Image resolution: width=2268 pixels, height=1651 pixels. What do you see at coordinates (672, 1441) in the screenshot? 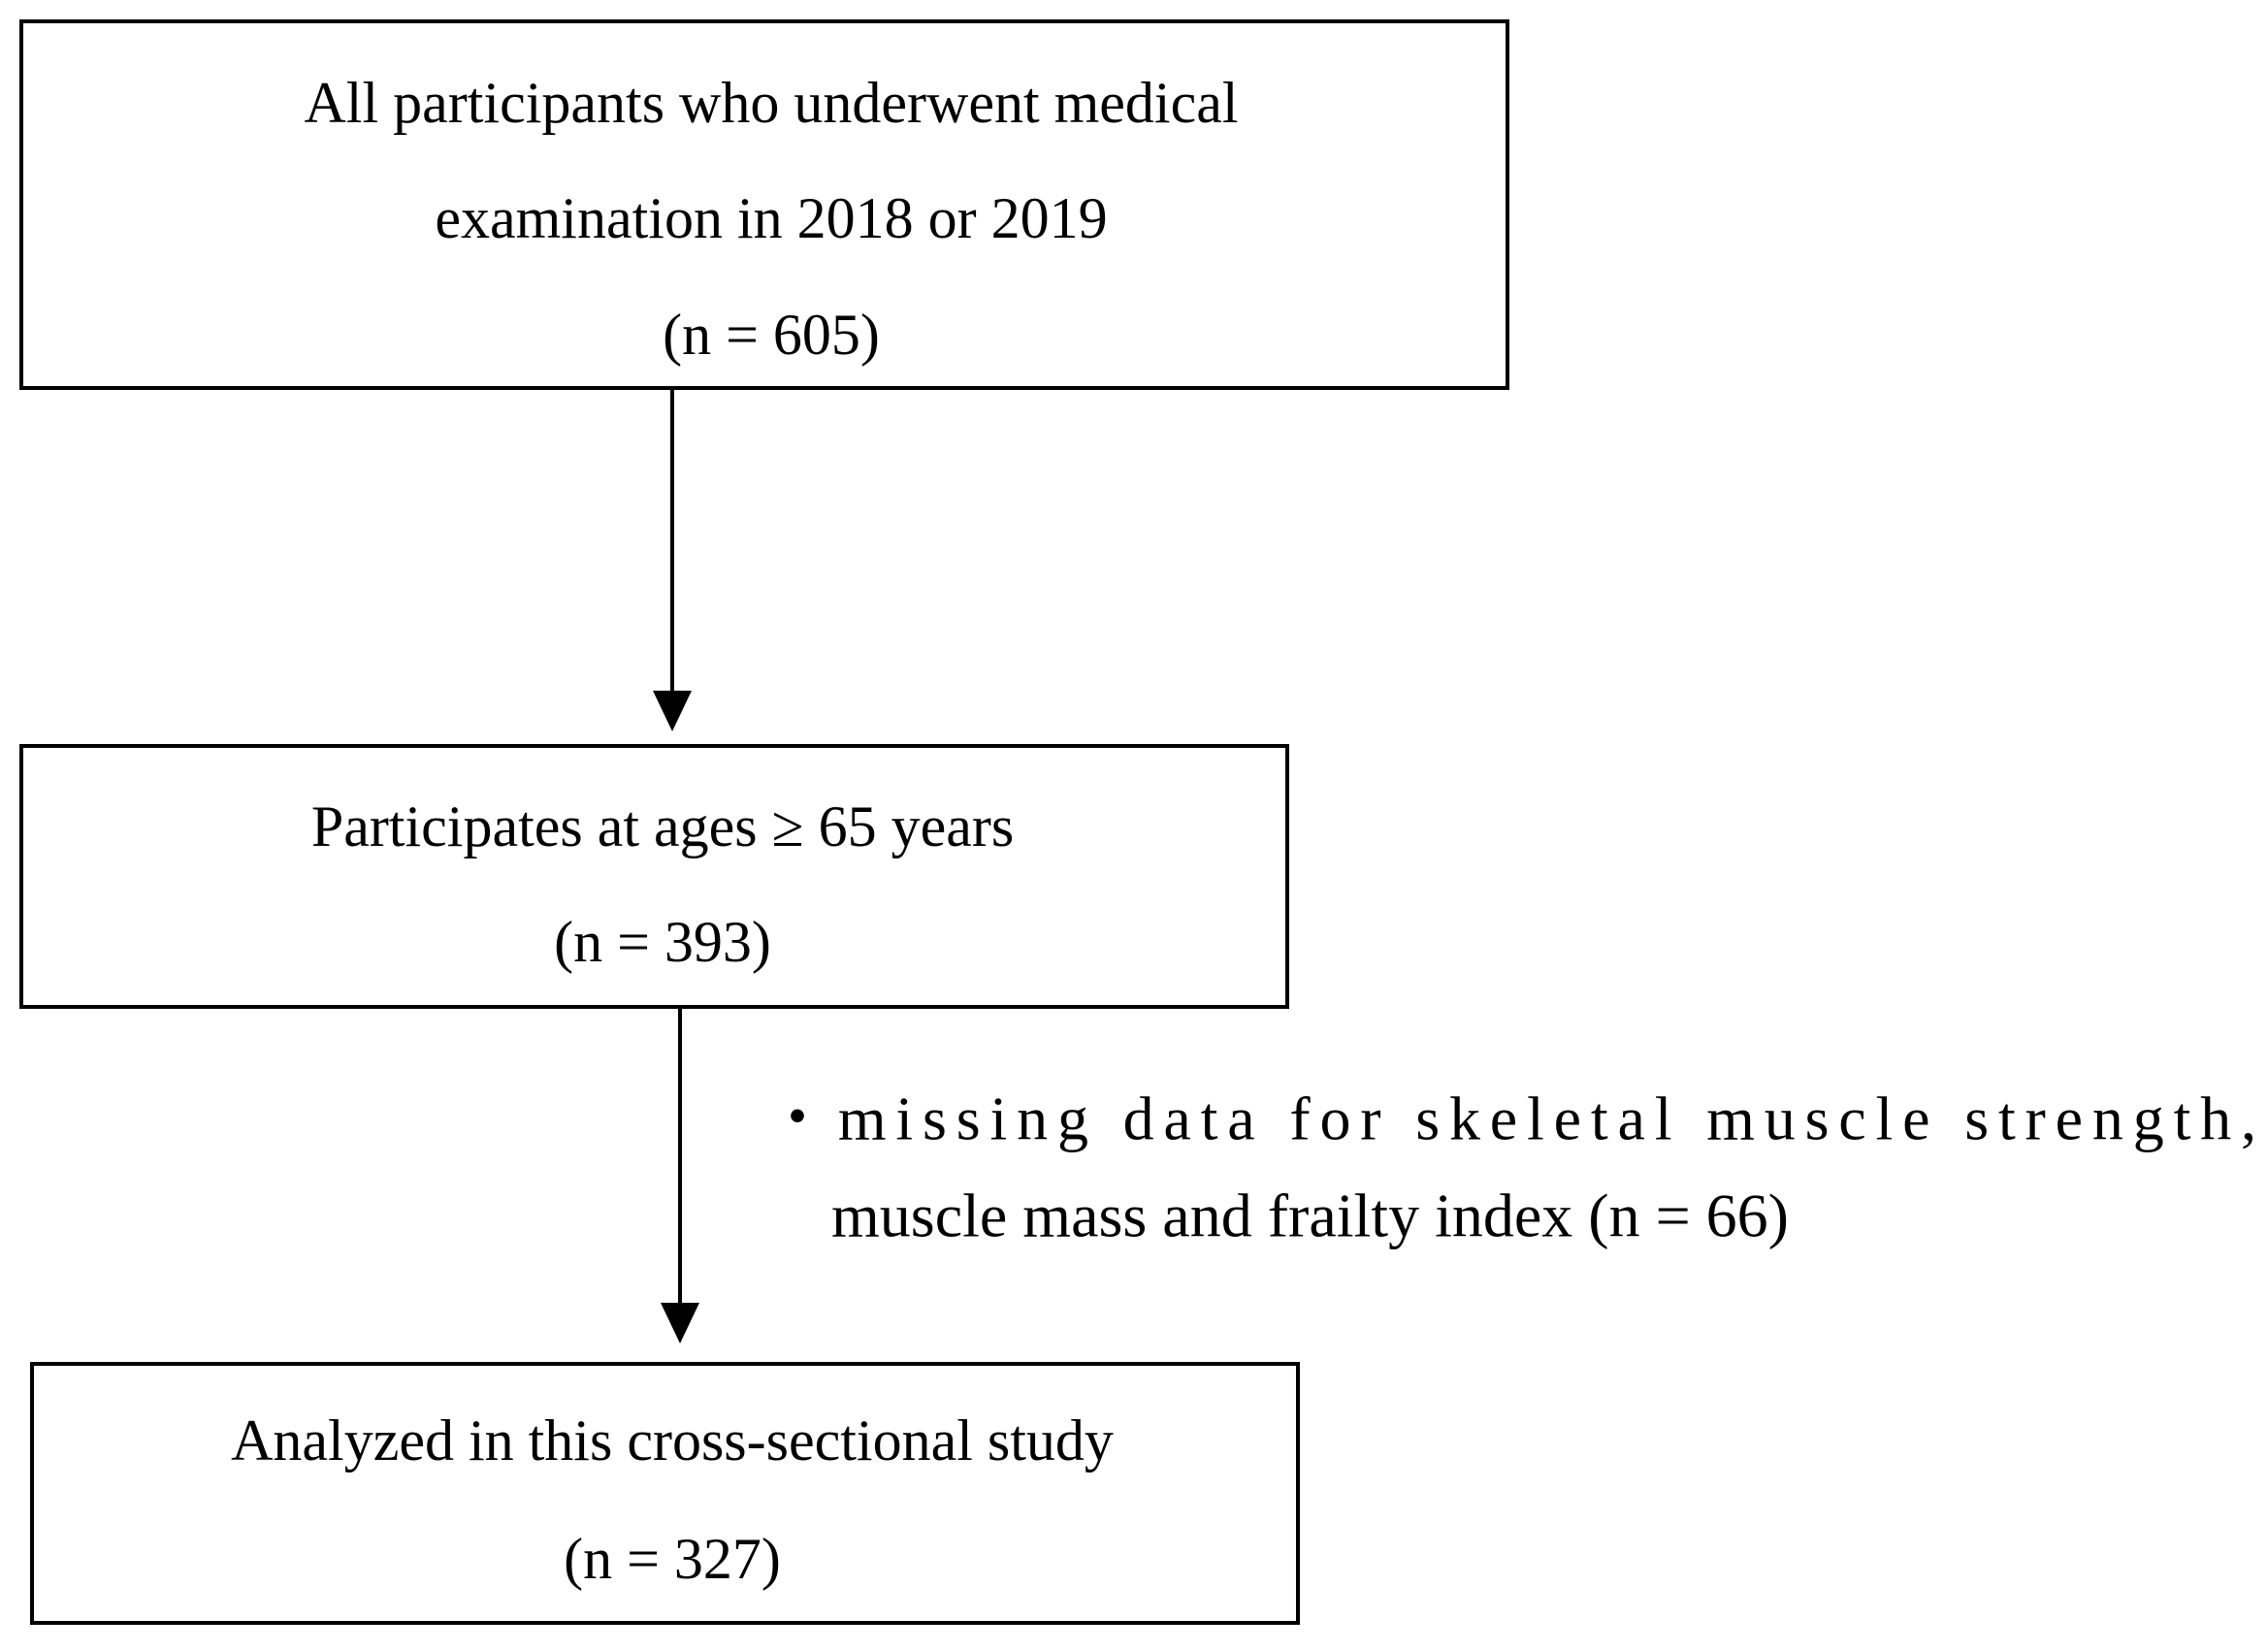
I see `node-text: Analyzed in this cross-sectional study` at bounding box center [672, 1441].